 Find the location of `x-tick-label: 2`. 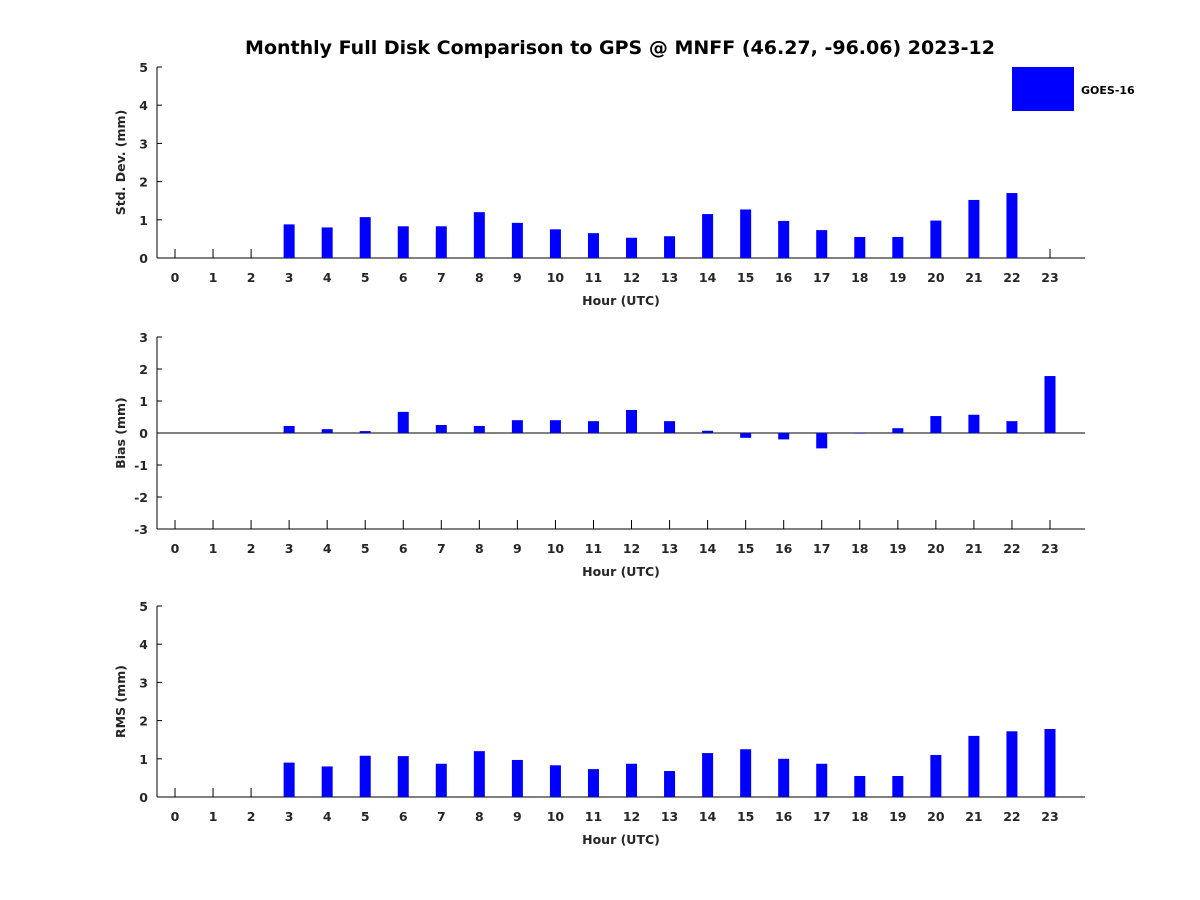

x-tick-label: 2 is located at coordinates (251, 816).